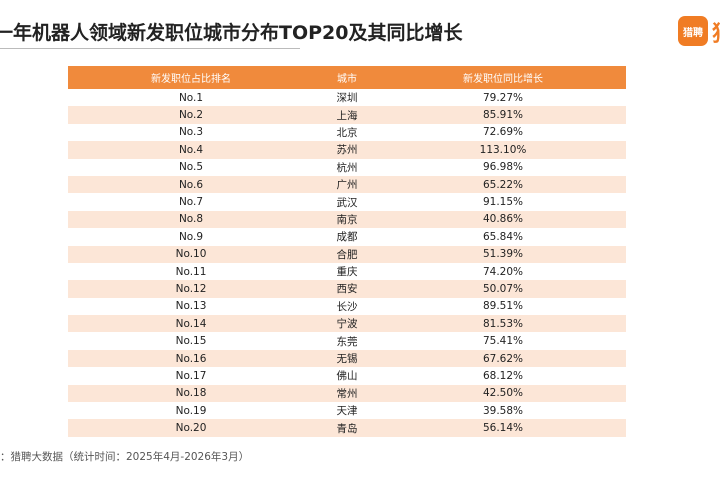  What do you see at coordinates (503, 219) in the screenshot?
I see `table-cell: 40.86%` at bounding box center [503, 219].